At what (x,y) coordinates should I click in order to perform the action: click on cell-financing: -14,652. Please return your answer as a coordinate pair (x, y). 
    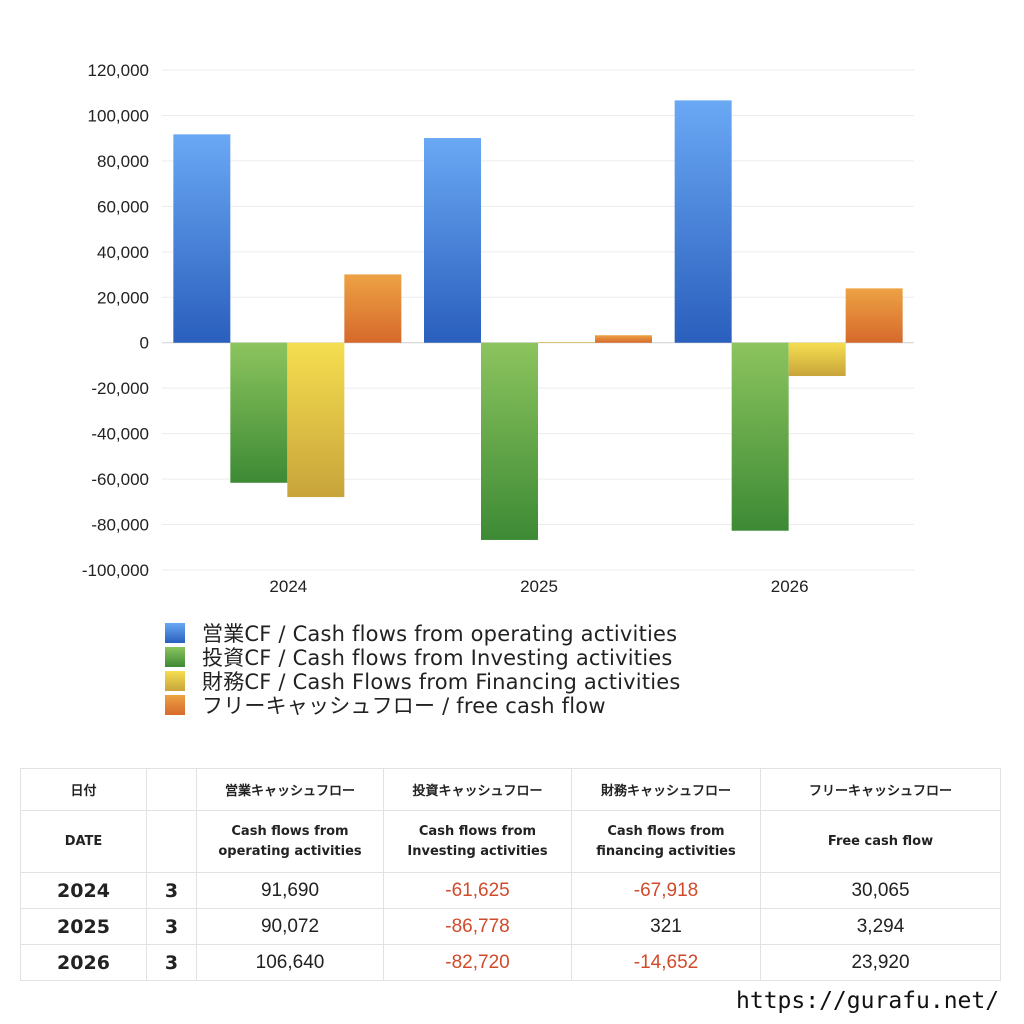
    Looking at the image, I should click on (666, 962).